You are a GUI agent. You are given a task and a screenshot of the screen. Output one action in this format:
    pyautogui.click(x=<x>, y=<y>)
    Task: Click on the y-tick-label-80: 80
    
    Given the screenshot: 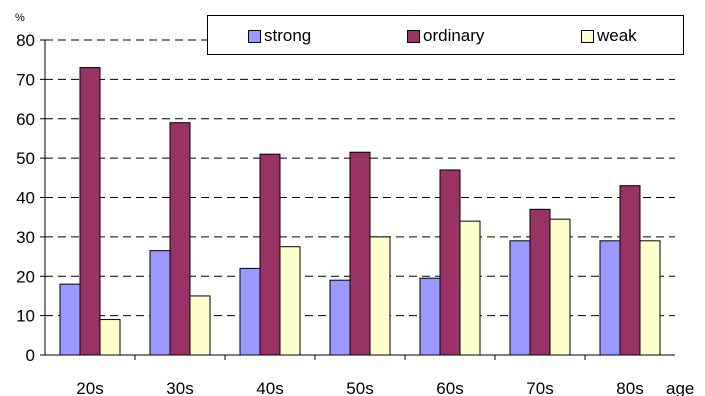 What is the action you would take?
    pyautogui.click(x=25, y=40)
    